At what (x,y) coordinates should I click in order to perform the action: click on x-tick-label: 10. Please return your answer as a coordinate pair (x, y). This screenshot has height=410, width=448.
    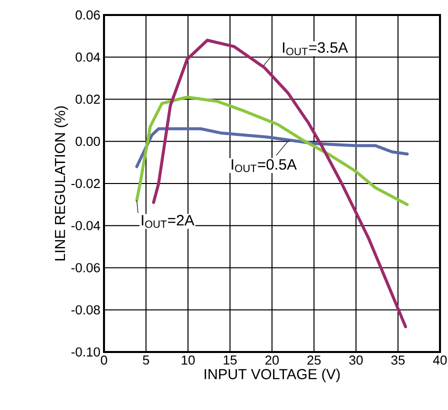
    Looking at the image, I should click on (188, 360).